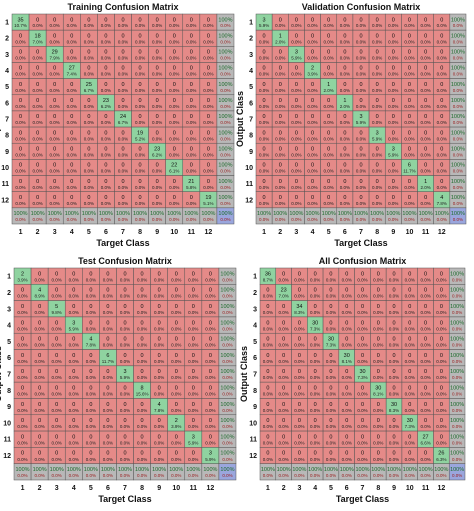 The width and height of the screenshot is (474, 511). Describe the element at coordinates (410, 232) in the screenshot. I see `x-tick-label: 10` at that location.